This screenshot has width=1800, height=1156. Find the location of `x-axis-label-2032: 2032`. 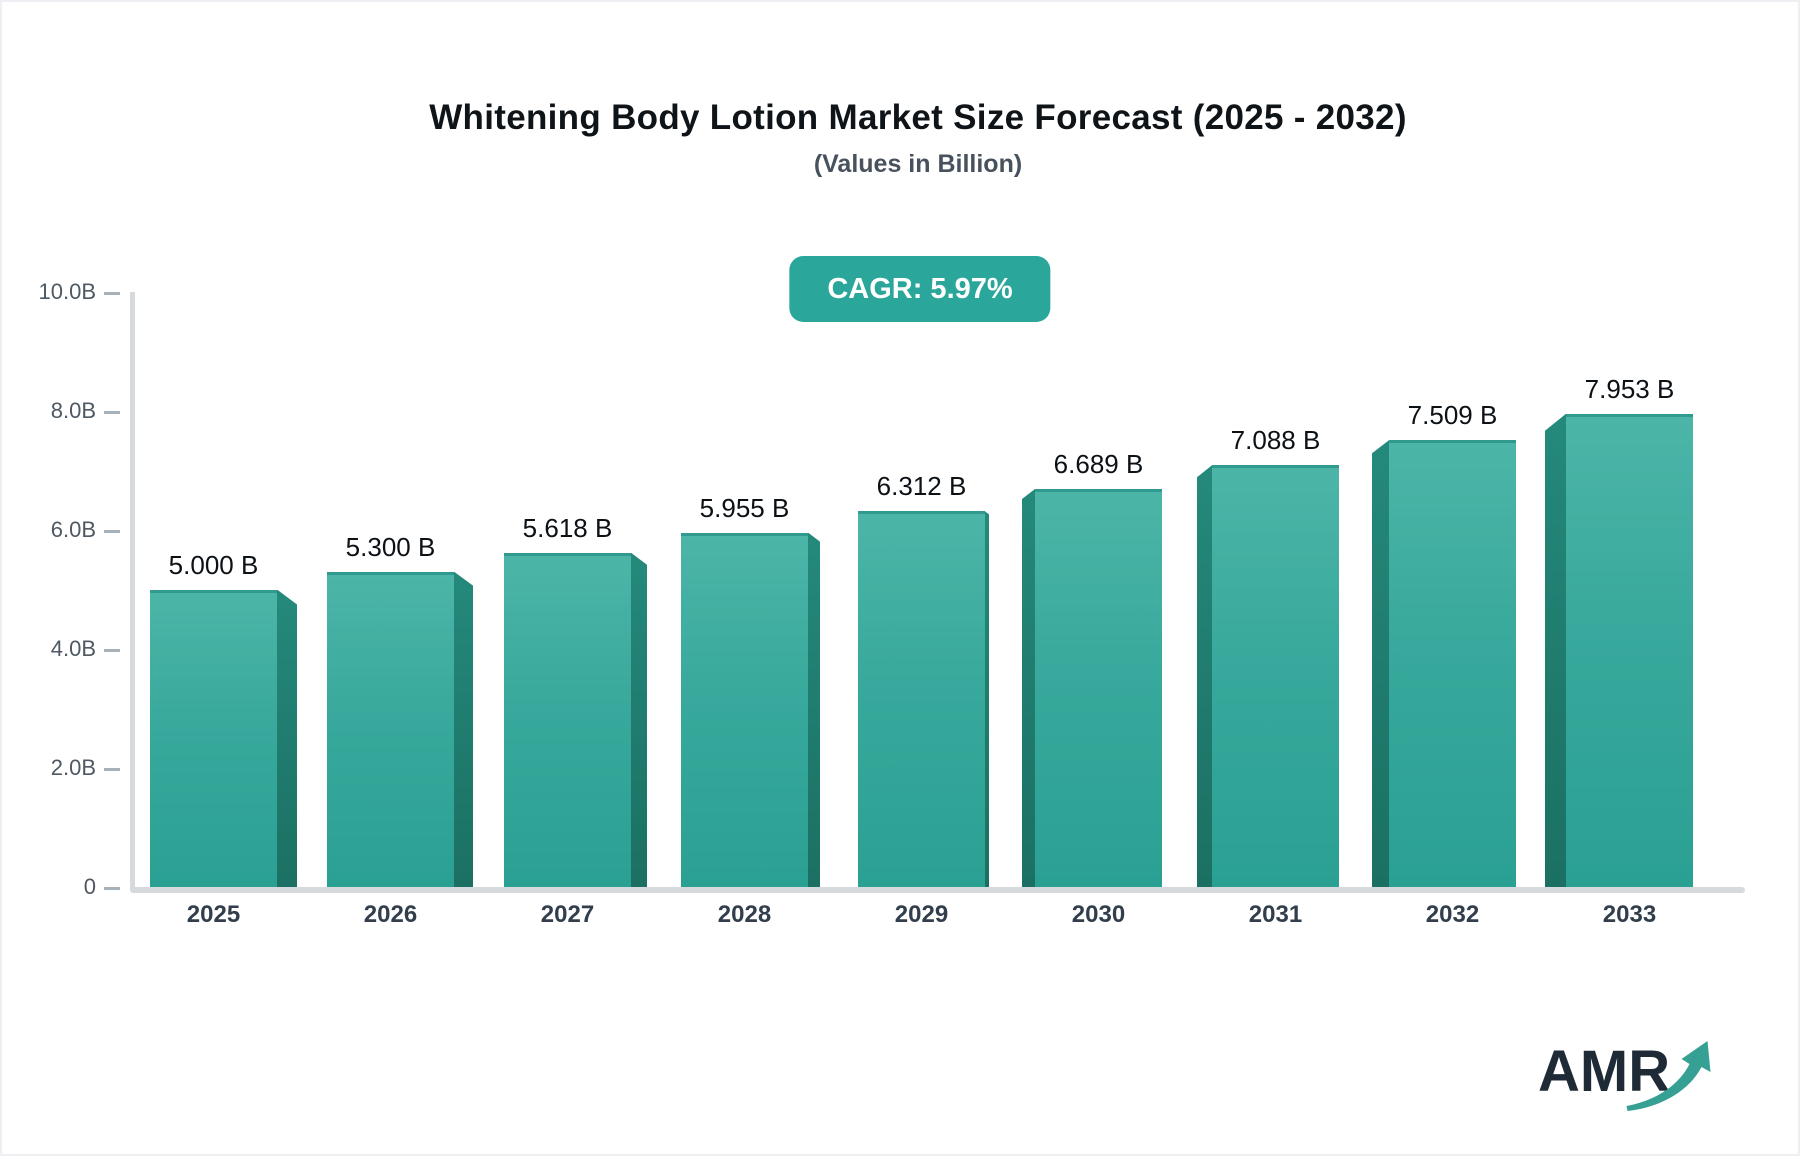

x-axis-label-2032: 2032 is located at coordinates (1452, 914).